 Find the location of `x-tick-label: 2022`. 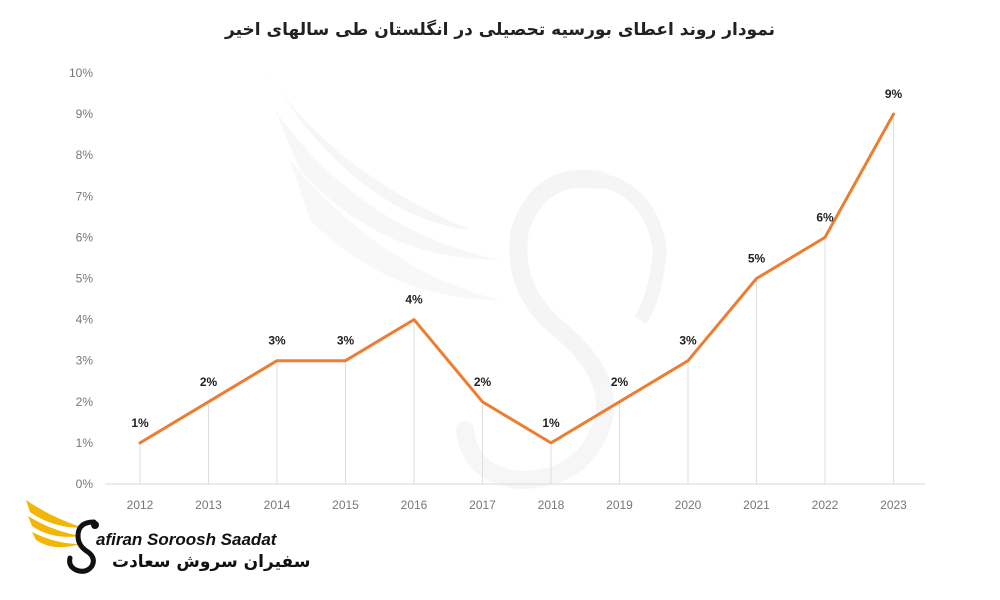

x-tick-label: 2022 is located at coordinates (825, 505).